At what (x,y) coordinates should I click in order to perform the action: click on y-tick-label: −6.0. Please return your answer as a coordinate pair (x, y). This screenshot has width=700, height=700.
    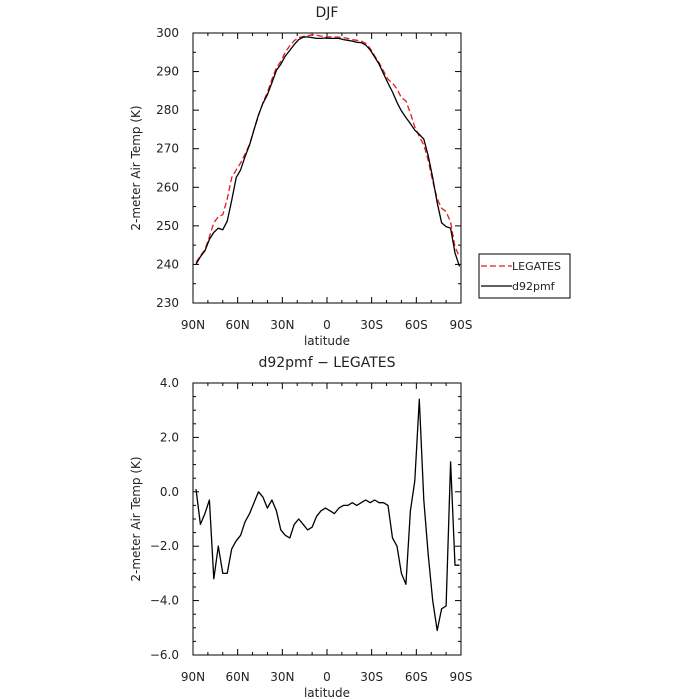
    Looking at the image, I should click on (164, 655).